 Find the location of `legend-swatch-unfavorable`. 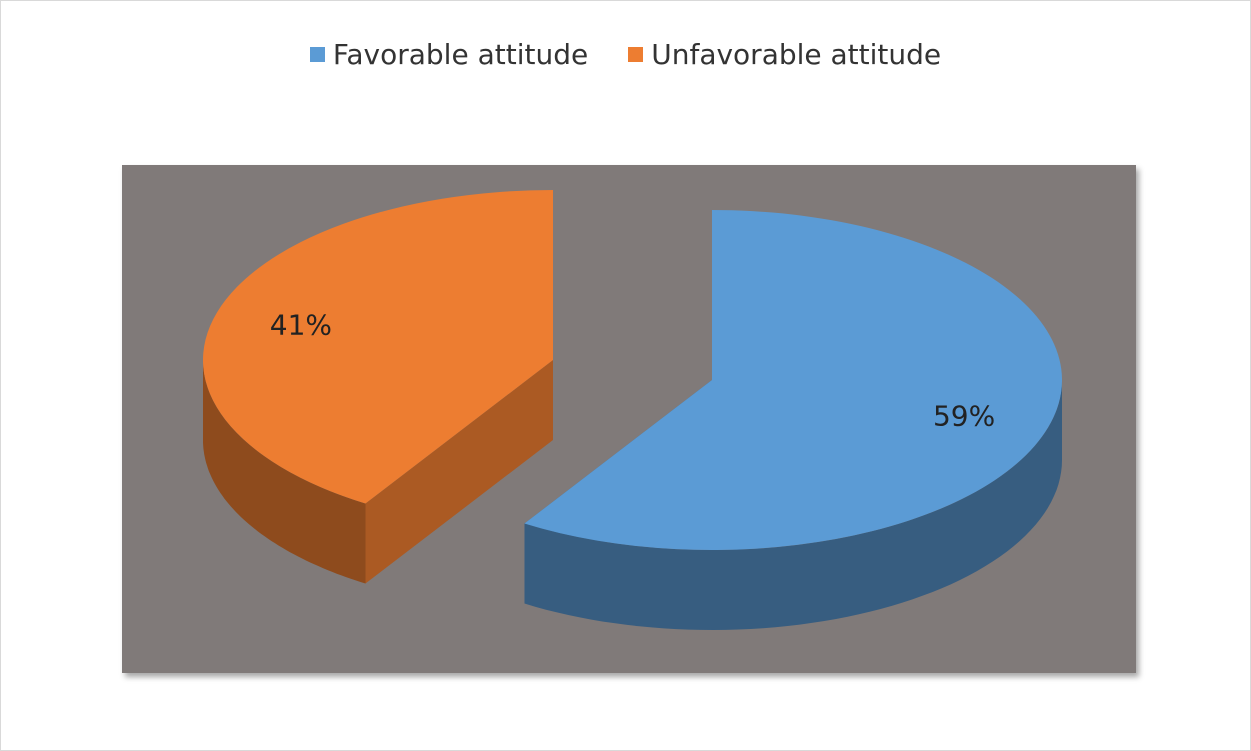

legend-swatch-unfavorable is located at coordinates (636, 54).